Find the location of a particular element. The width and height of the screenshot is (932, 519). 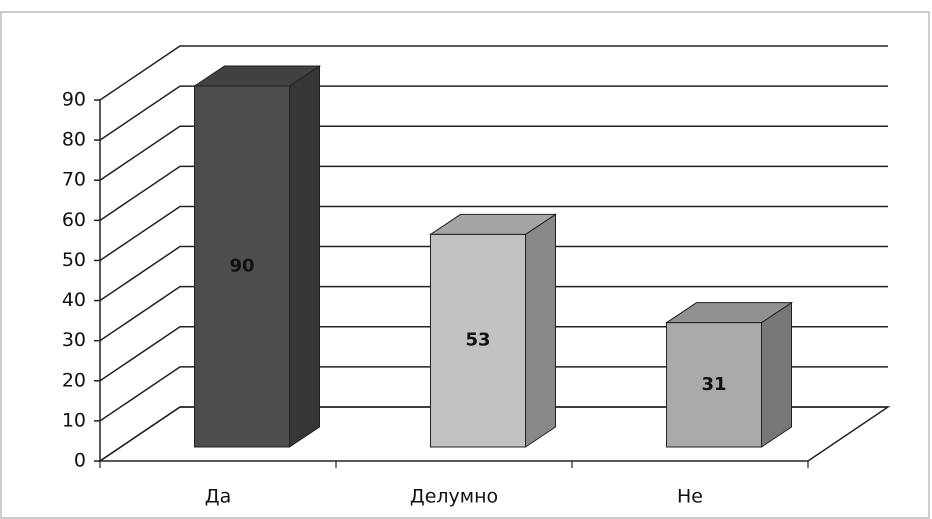

y-tick-label: 30 is located at coordinates (74, 340).